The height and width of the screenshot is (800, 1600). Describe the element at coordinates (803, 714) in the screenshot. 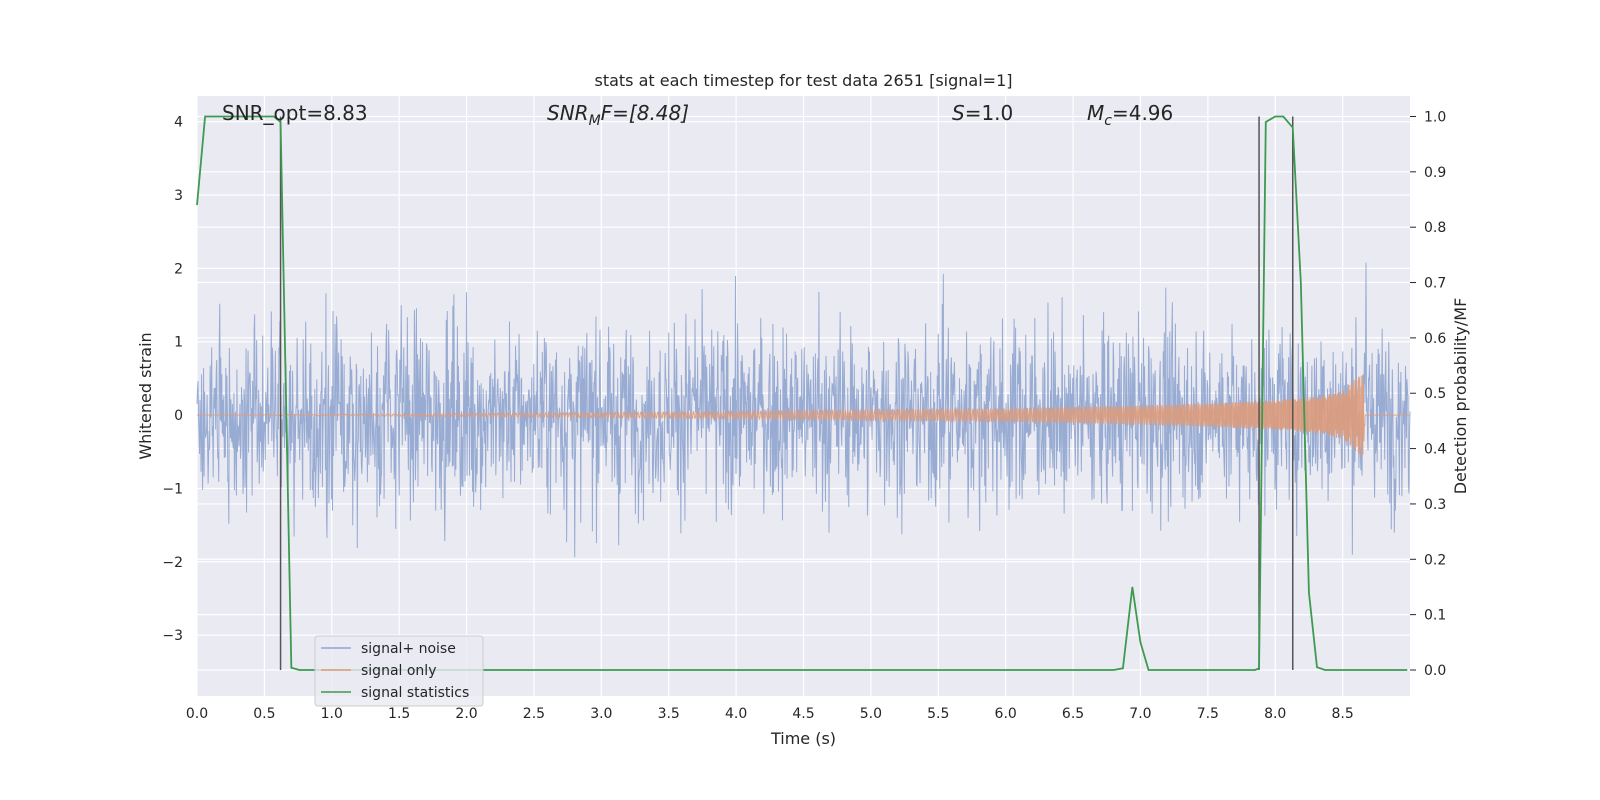

I see `x-tick-label: 4.5` at that location.